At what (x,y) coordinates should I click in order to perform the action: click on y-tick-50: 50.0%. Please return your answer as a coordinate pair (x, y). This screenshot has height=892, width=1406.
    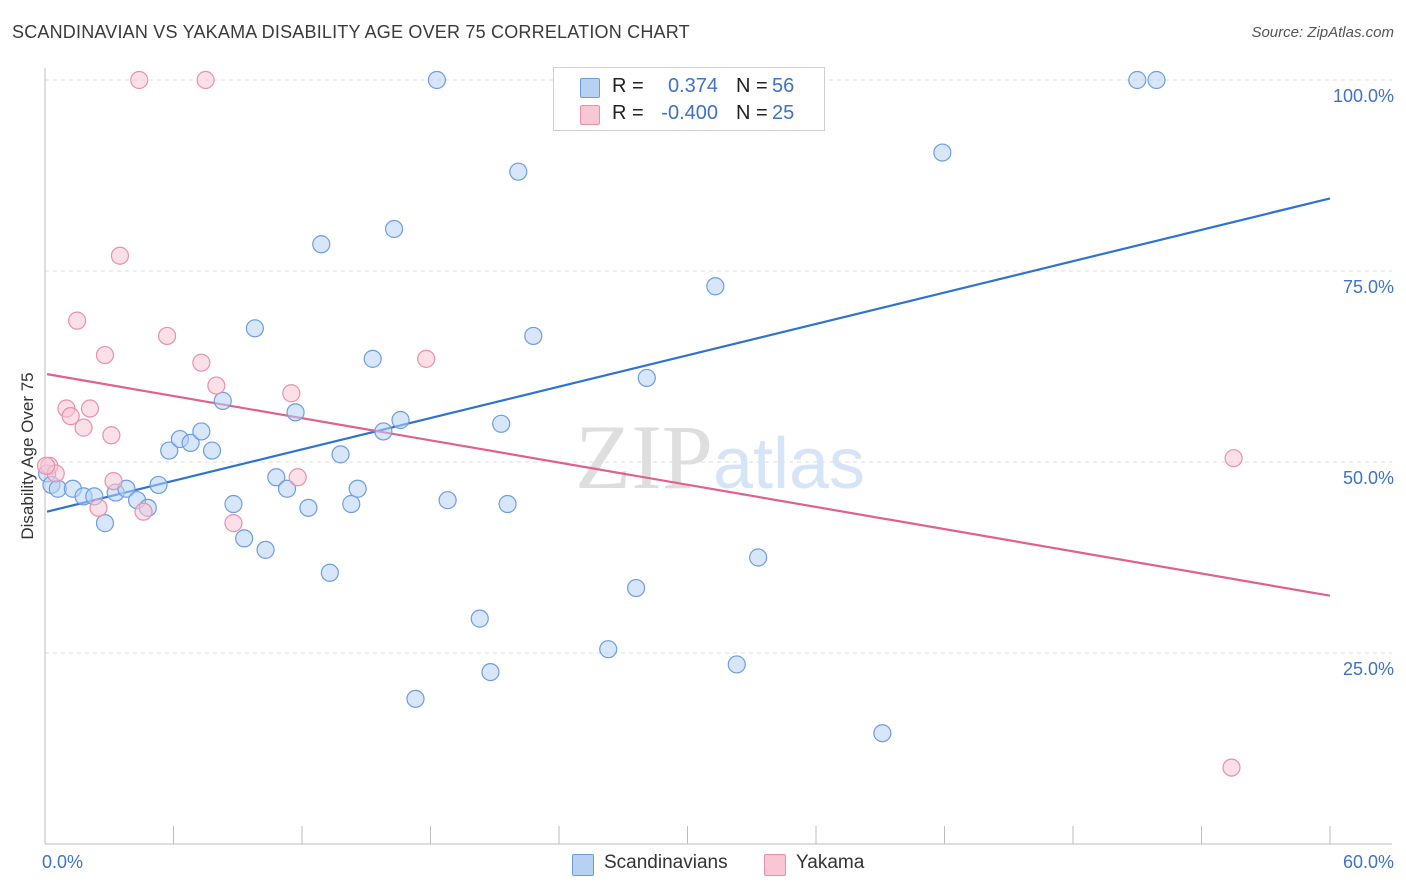
    Looking at the image, I should click on (1368, 478).